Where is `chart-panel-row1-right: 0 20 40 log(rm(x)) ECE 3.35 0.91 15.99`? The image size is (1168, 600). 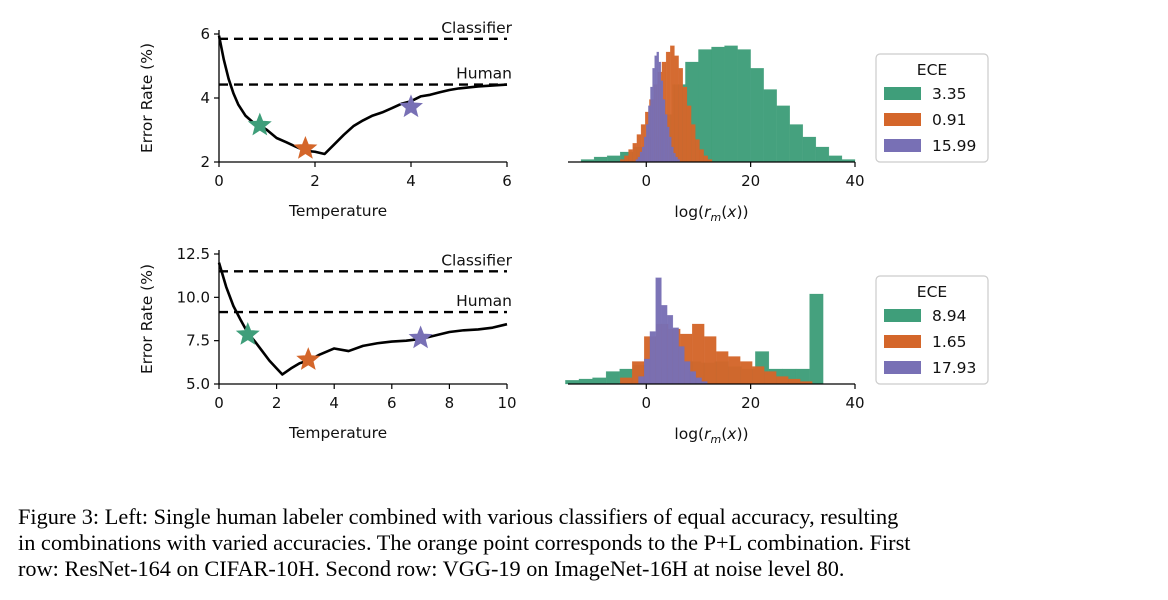
chart-panel-row1-right: 0 20 40 log(rm(x)) ECE 3.35 0.91 15.99 is located at coordinates (778, 134).